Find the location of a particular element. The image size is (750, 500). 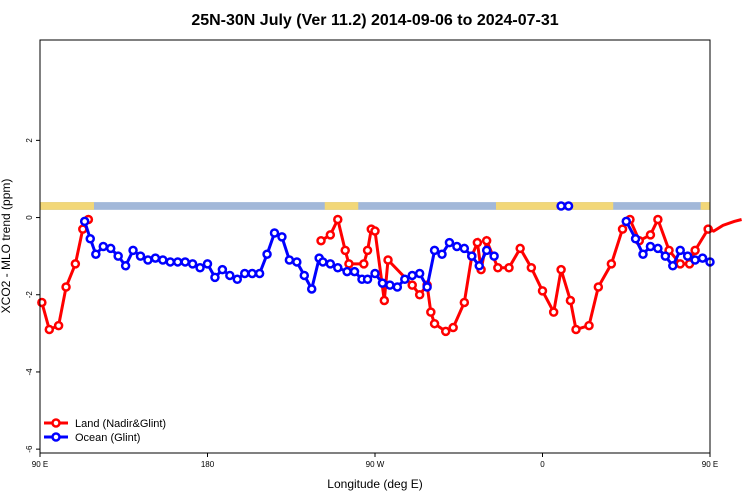

x-tick-label: 90 E is located at coordinates (710, 464).